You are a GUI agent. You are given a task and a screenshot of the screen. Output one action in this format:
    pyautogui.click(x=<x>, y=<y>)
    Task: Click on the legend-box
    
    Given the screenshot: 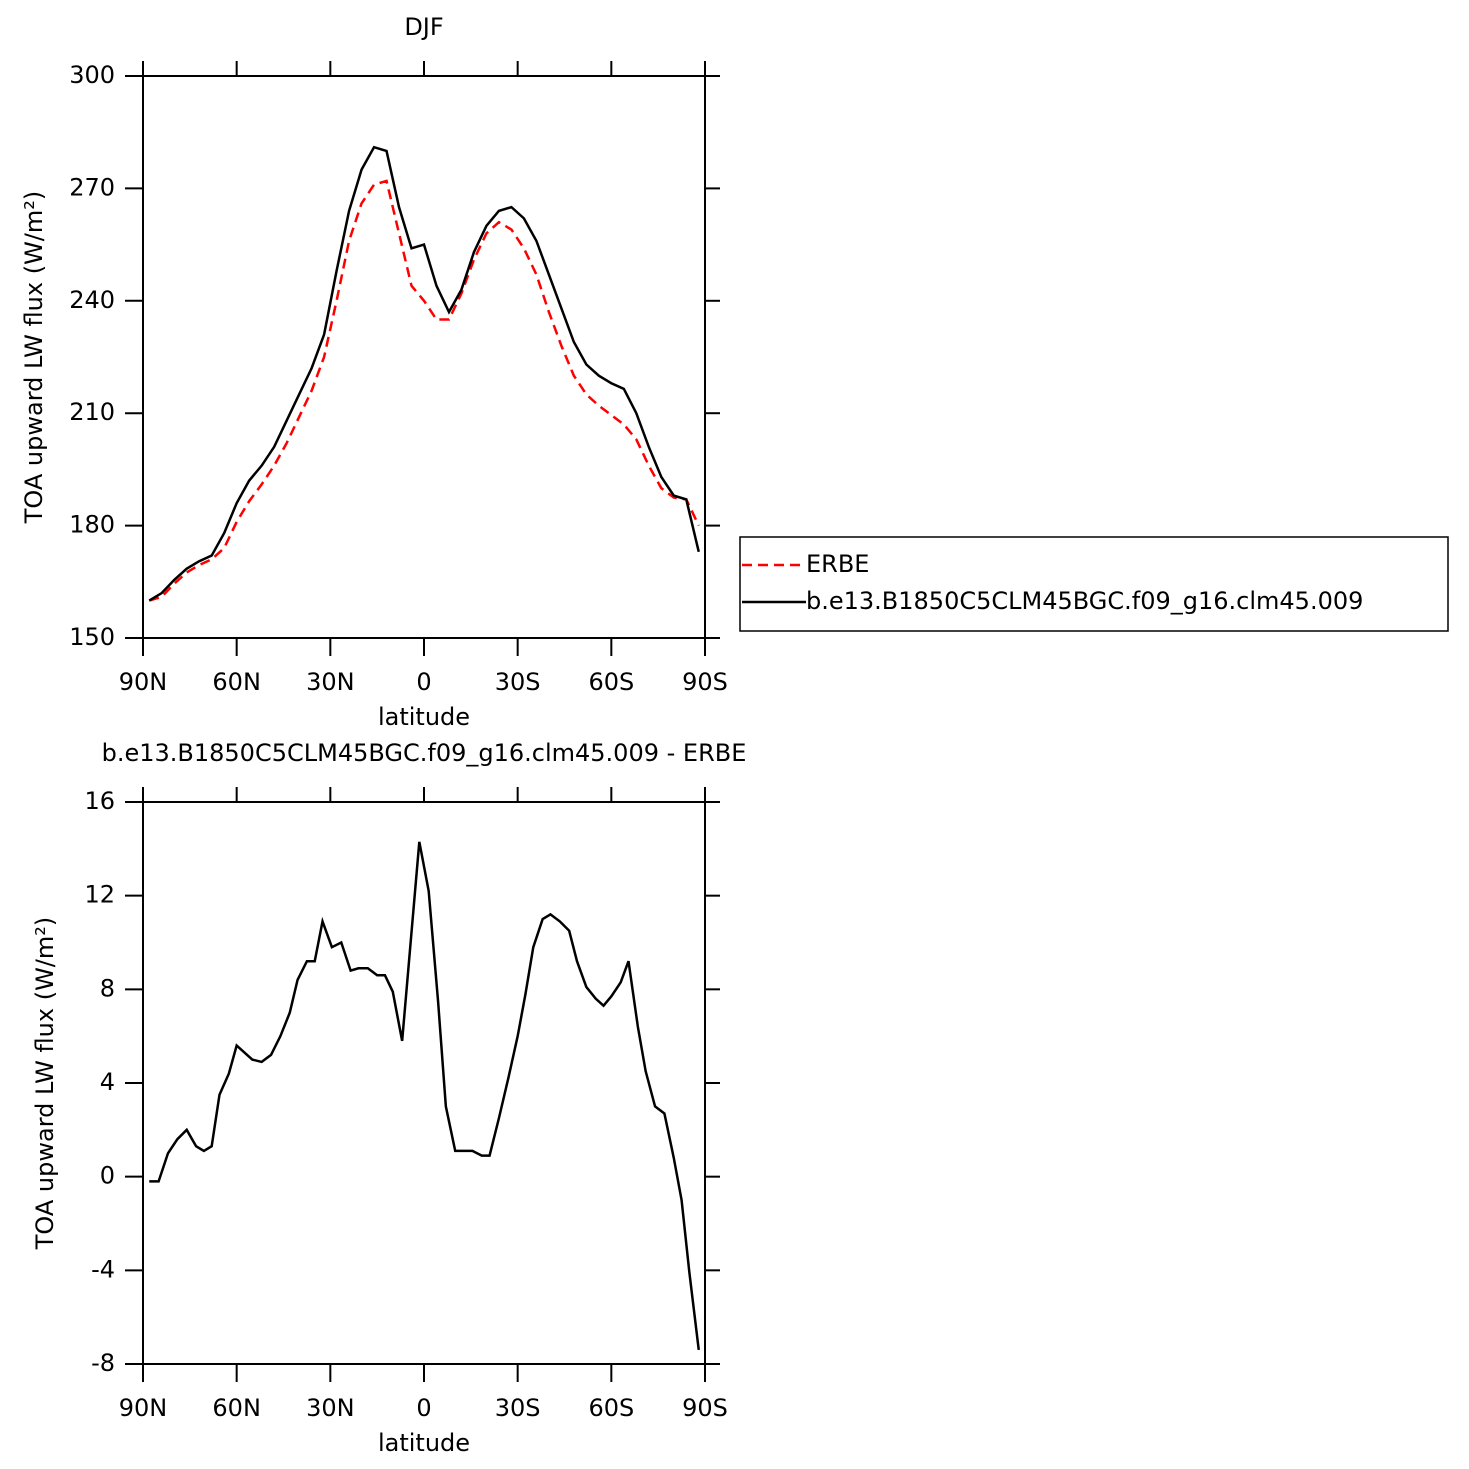 What is the action you would take?
    pyautogui.click(x=1094, y=584)
    